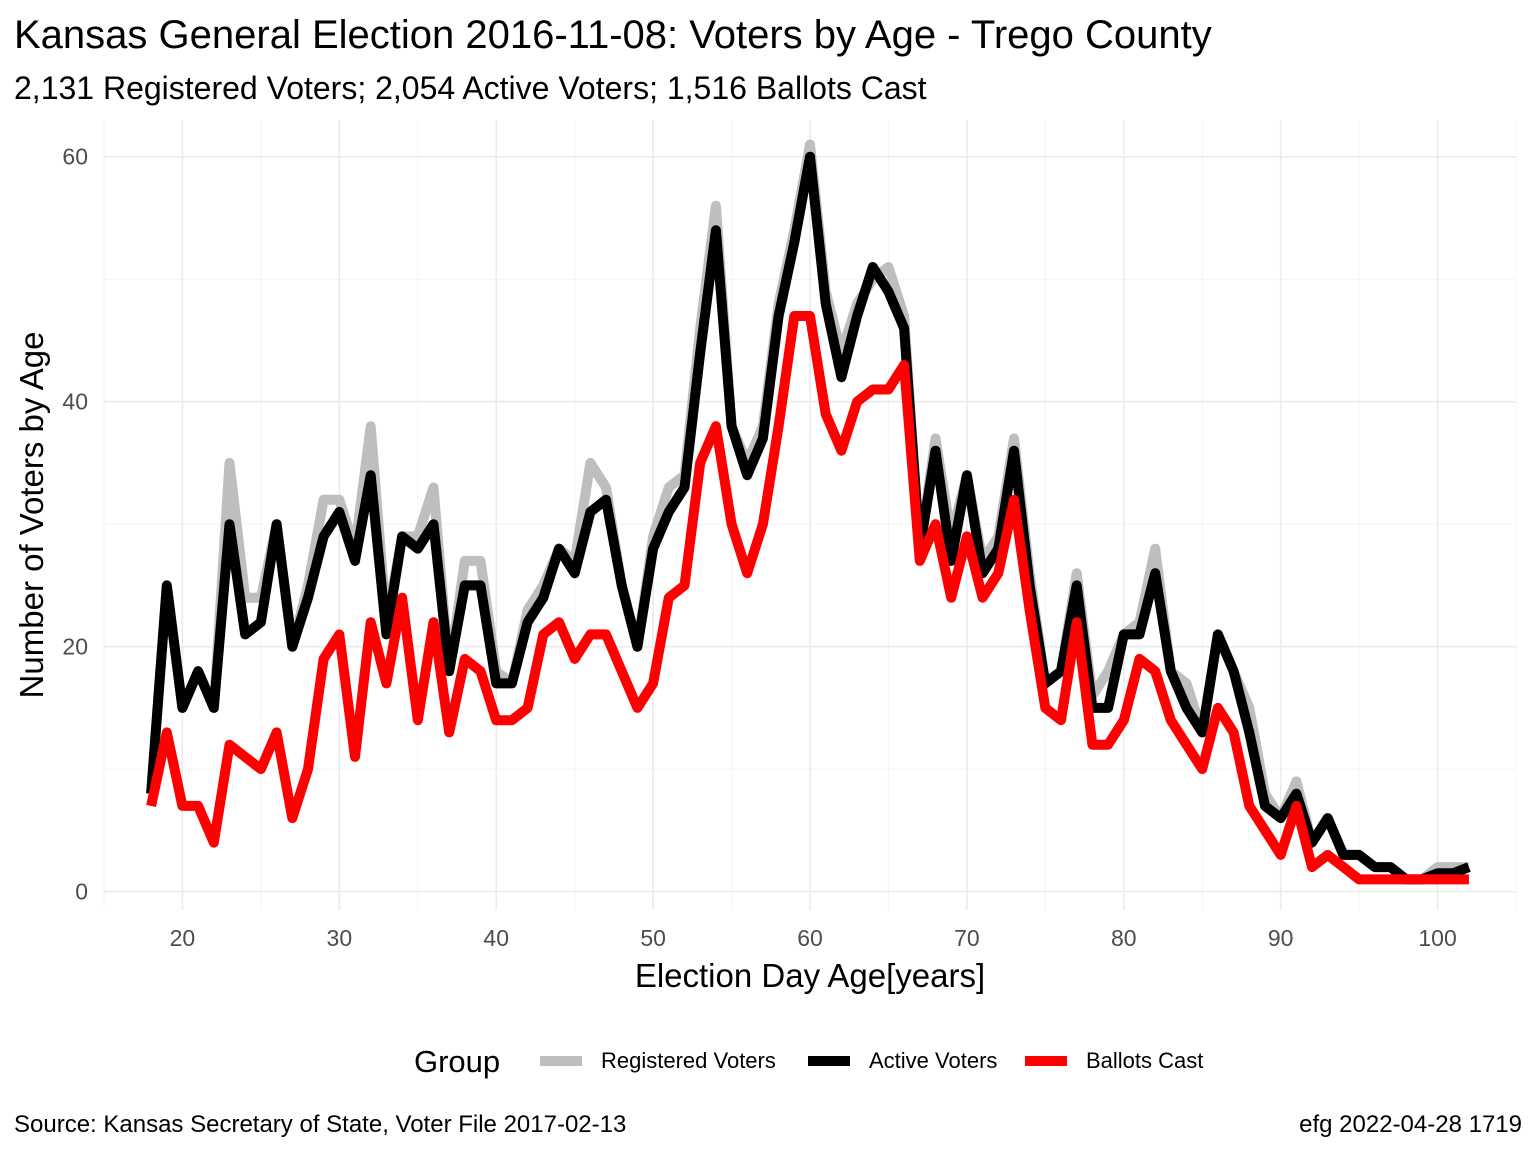 This screenshot has height=1152, width=1536. Describe the element at coordinates (967, 938) in the screenshot. I see `x-tick-label: 70` at that location.